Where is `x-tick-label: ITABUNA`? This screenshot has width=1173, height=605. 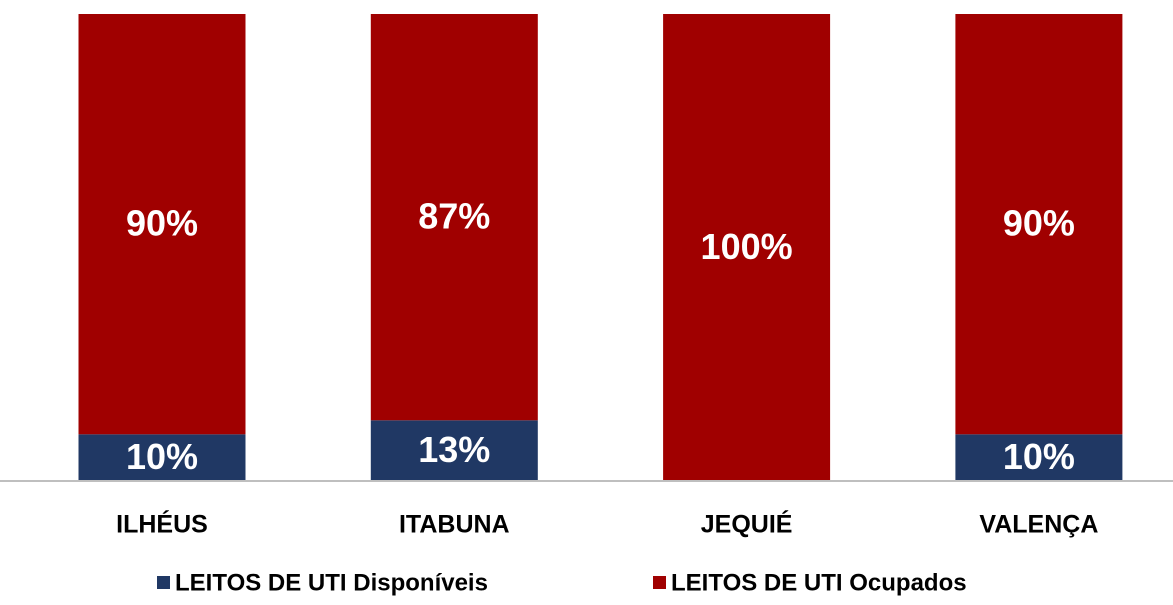 x-tick-label: ITABUNA is located at coordinates (454, 525).